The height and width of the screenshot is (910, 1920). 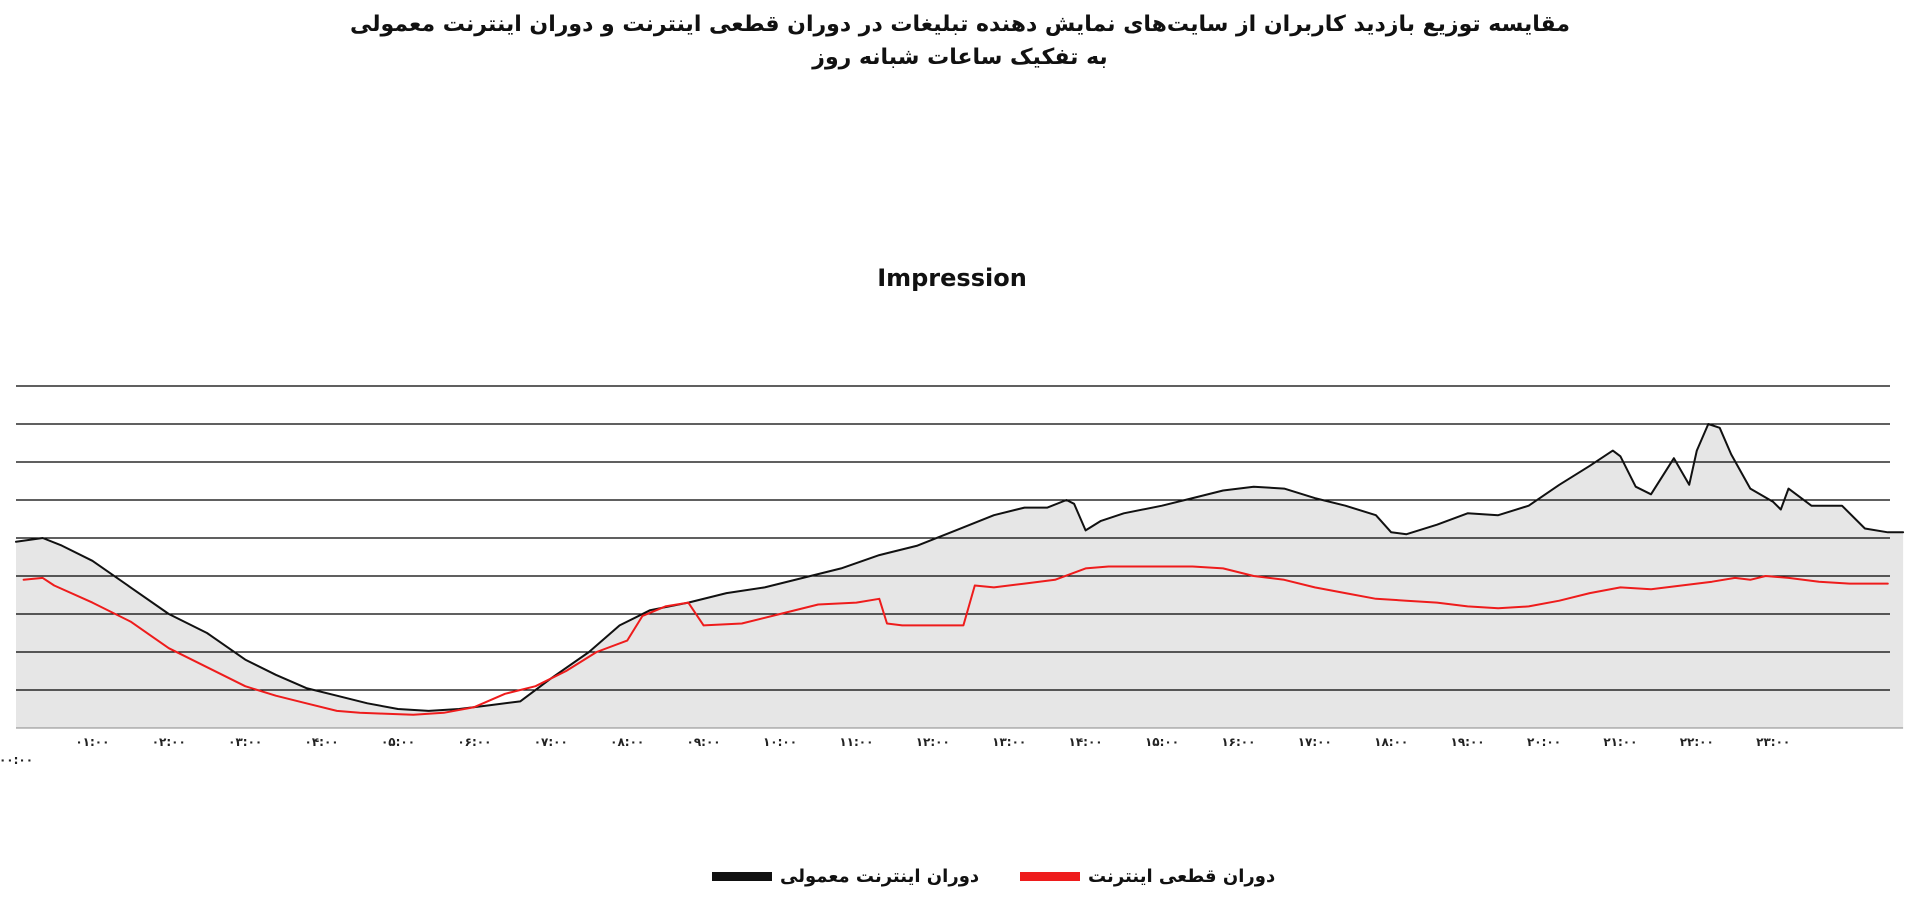 I want to click on x-tick-label-22: ۲۲:۰۰, so click(x=1697, y=742).